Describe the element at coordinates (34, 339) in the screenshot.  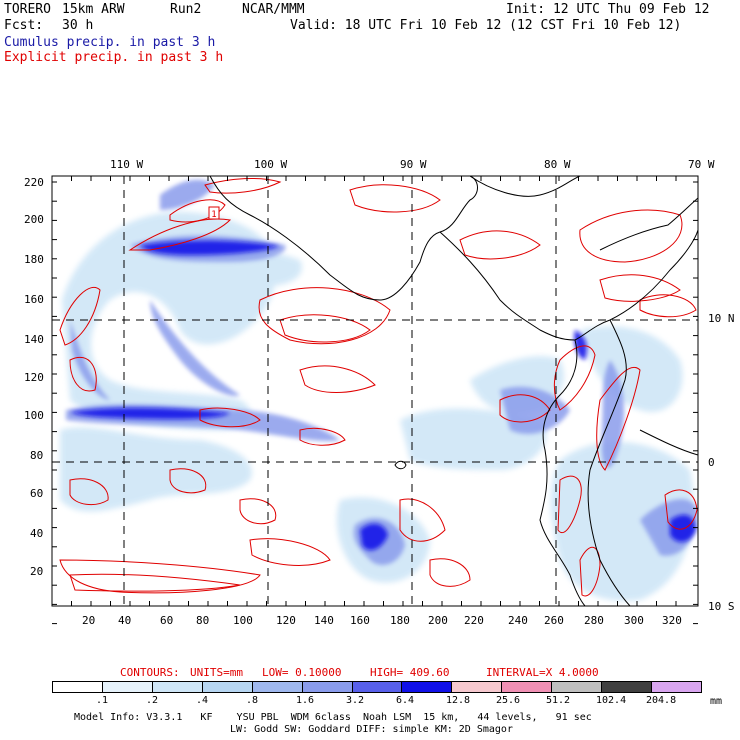
I see `left-tick-label: 140` at that location.